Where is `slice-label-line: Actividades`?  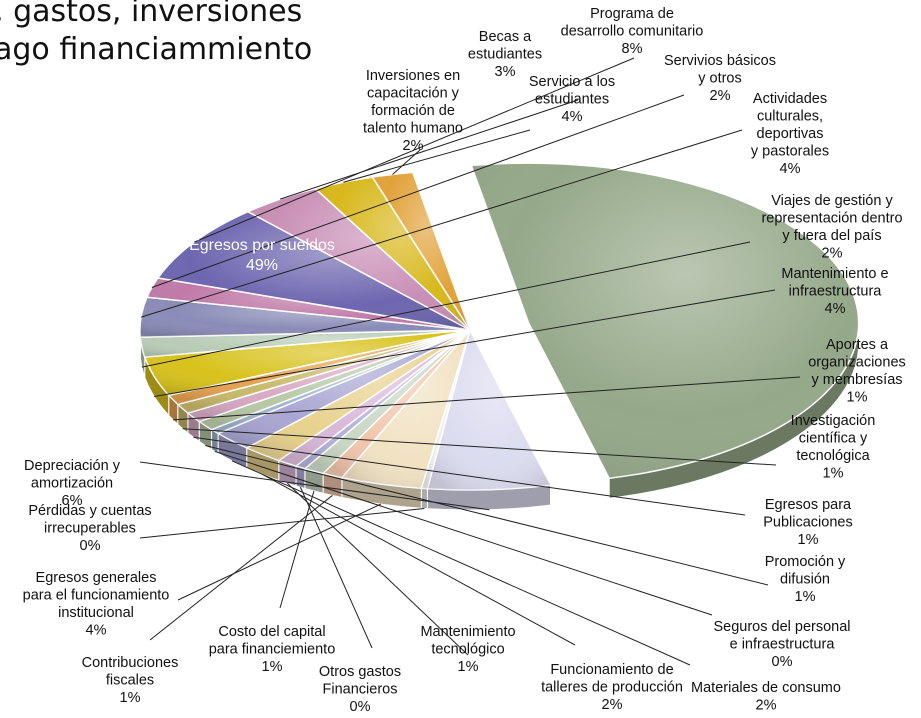
slice-label-line: Actividades is located at coordinates (790, 99).